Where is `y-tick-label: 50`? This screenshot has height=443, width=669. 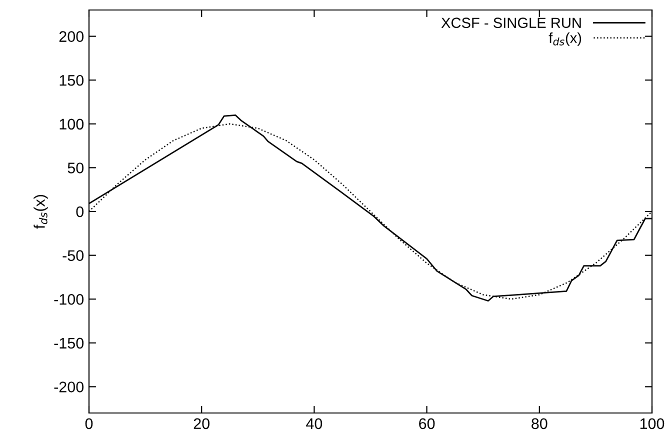
y-tick-label: 50 is located at coordinates (76, 168).